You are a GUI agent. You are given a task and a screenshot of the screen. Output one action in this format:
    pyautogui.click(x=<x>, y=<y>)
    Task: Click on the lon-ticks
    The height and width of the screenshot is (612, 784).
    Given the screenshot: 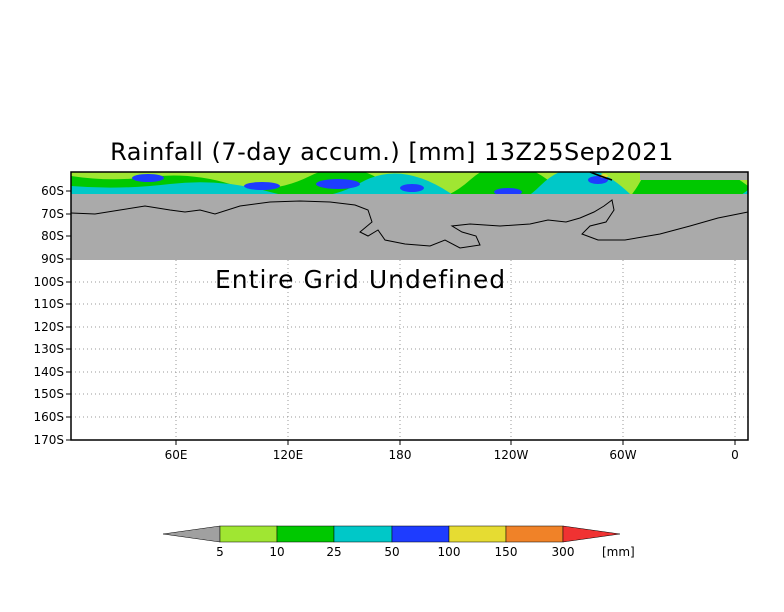 What is the action you would take?
    pyautogui.click(x=455, y=442)
    